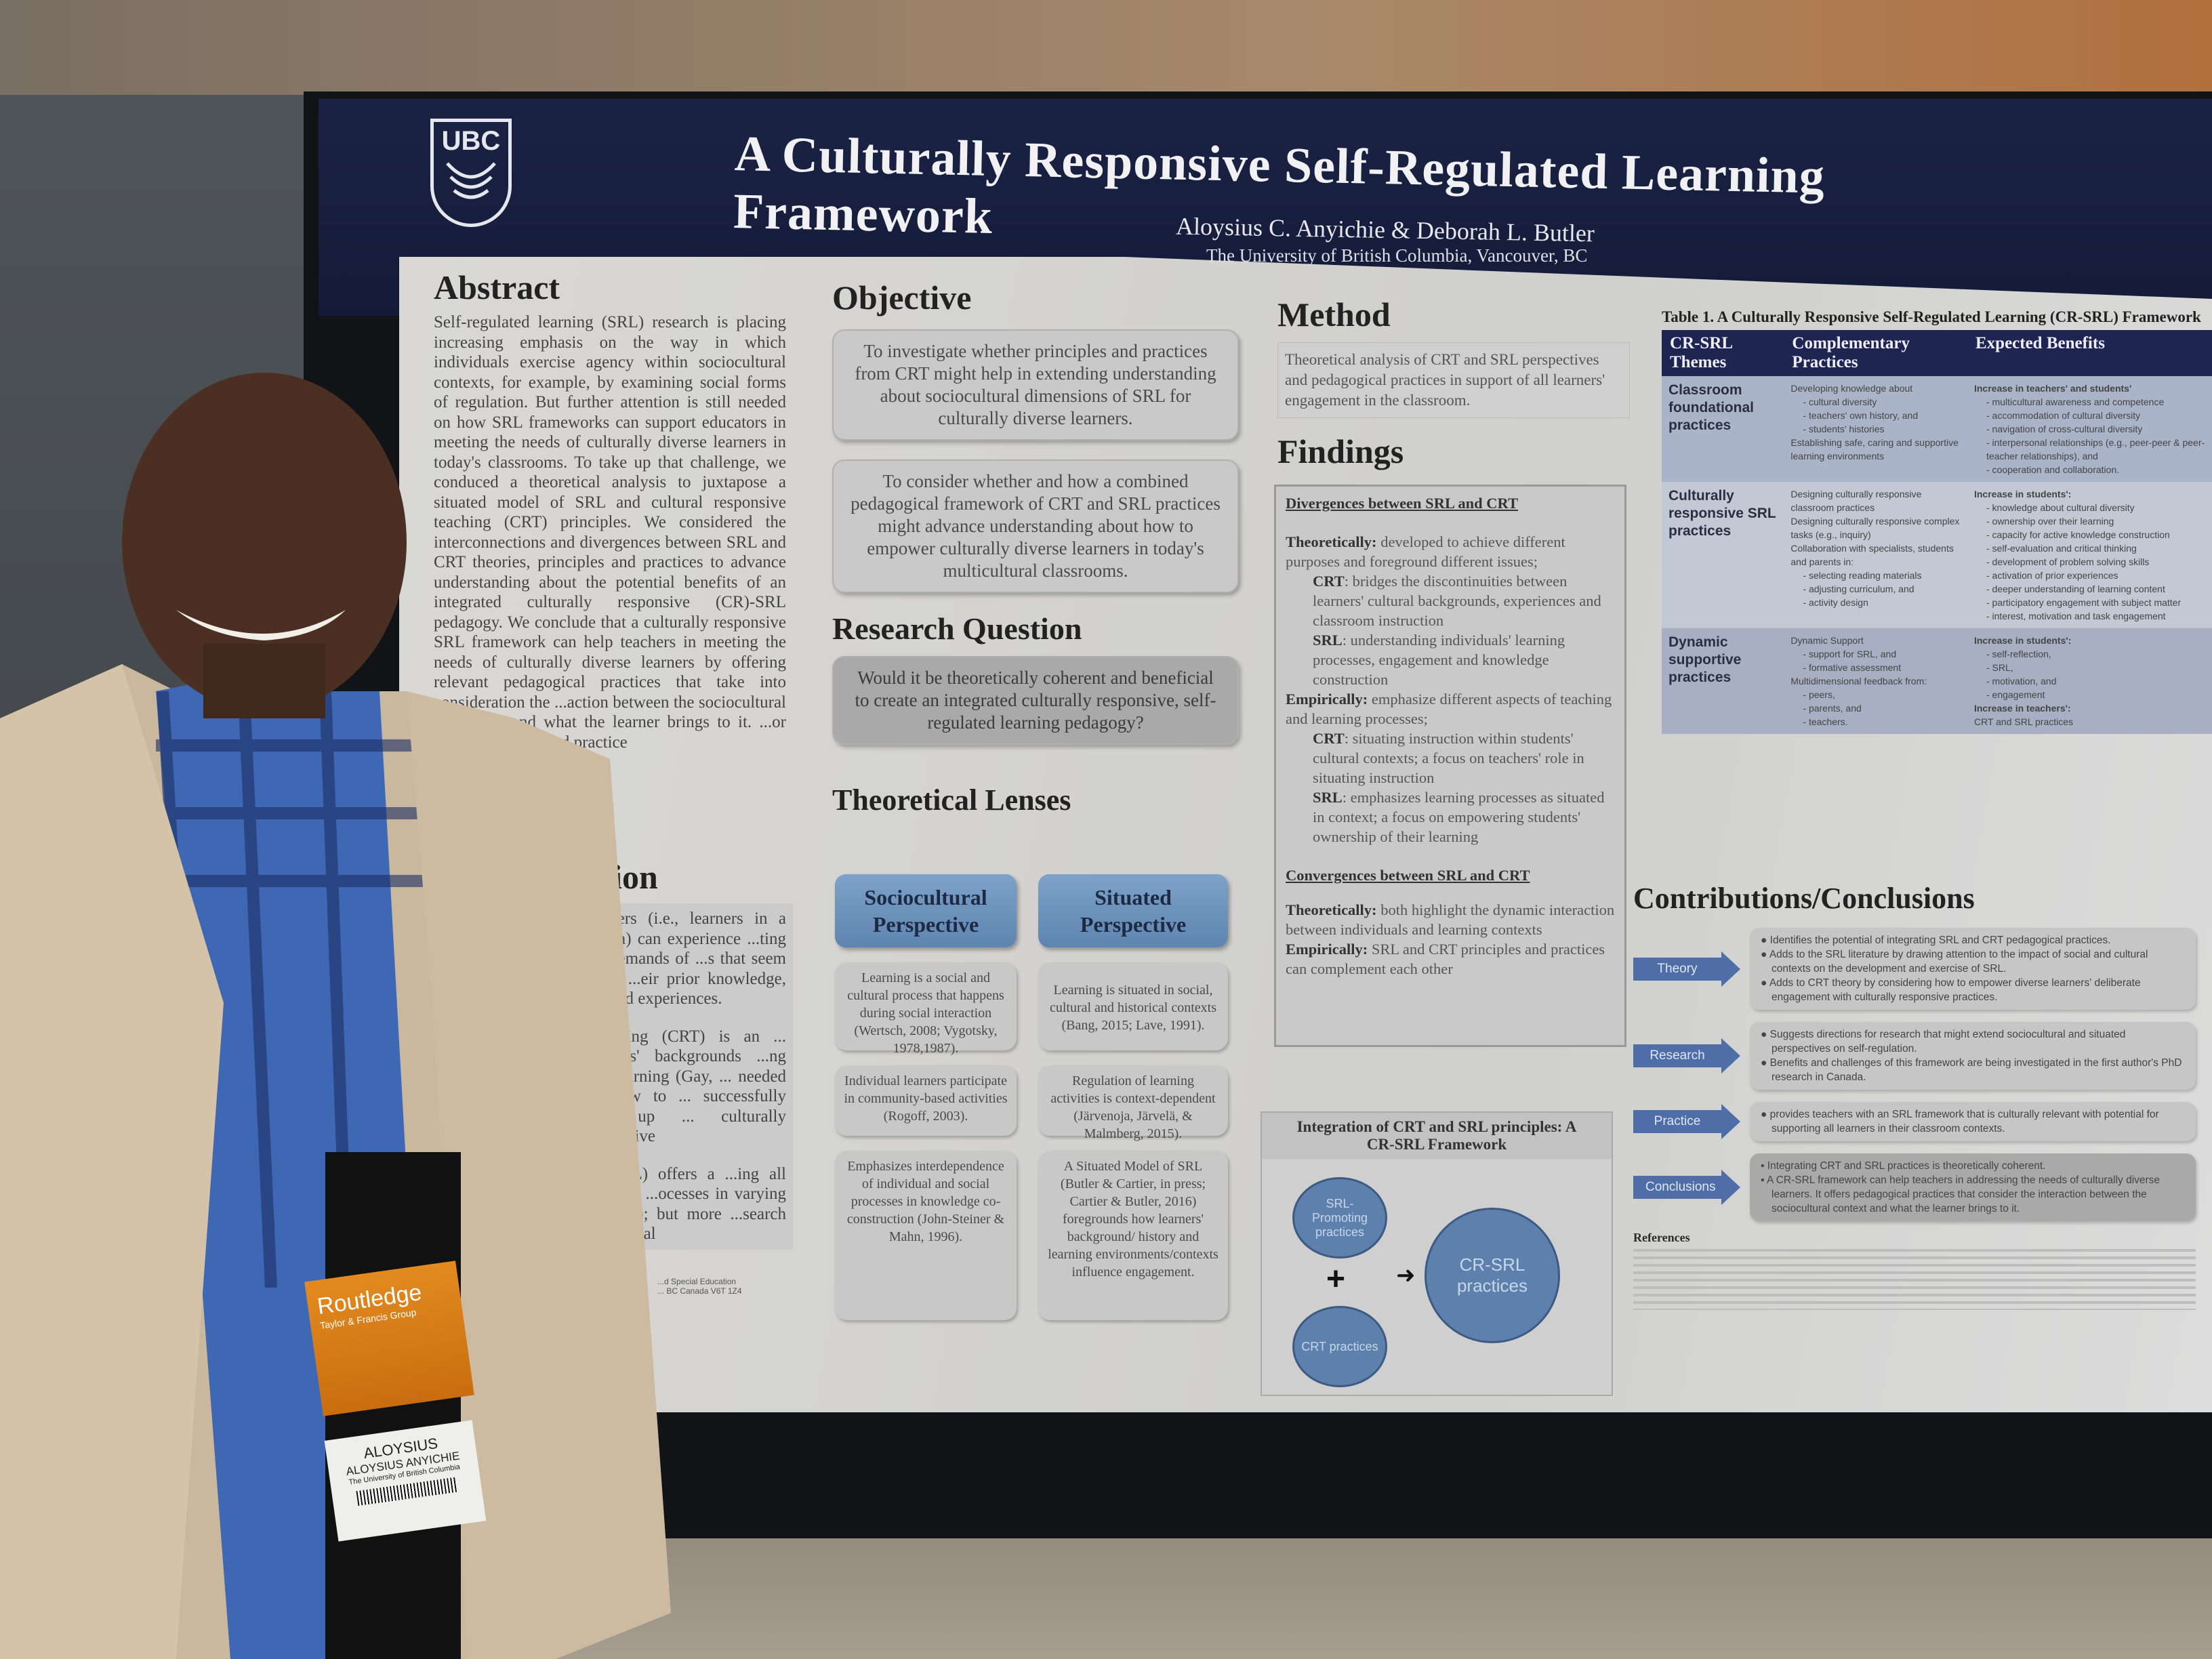 This screenshot has width=2212, height=1659. What do you see at coordinates (1723, 555) in the screenshot?
I see `theme-cell: Culturally responsive SRL practices` at bounding box center [1723, 555].